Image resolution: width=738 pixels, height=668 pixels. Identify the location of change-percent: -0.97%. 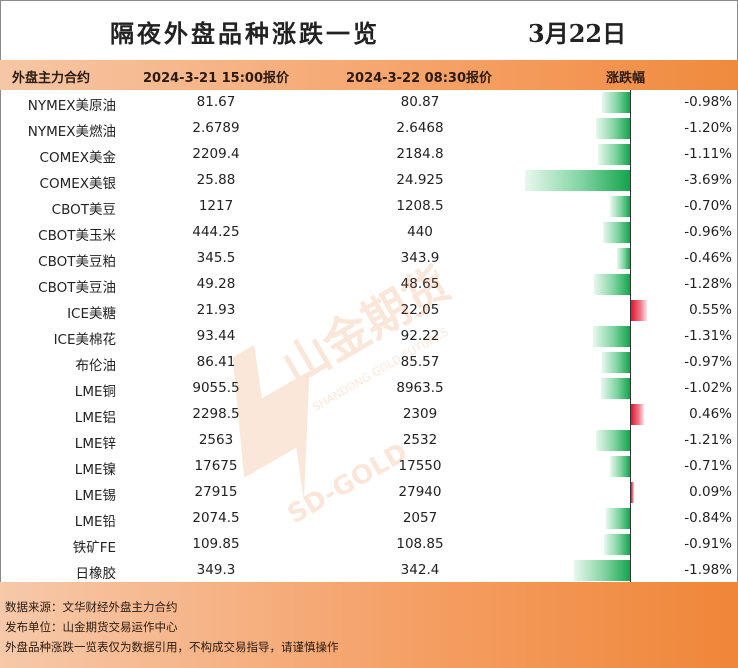
(708, 362).